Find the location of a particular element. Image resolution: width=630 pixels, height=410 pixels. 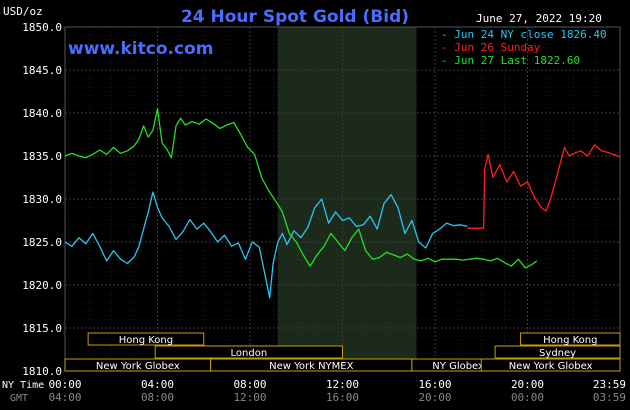

x-tick-label-gmt: 16:00 is located at coordinates (342, 397).